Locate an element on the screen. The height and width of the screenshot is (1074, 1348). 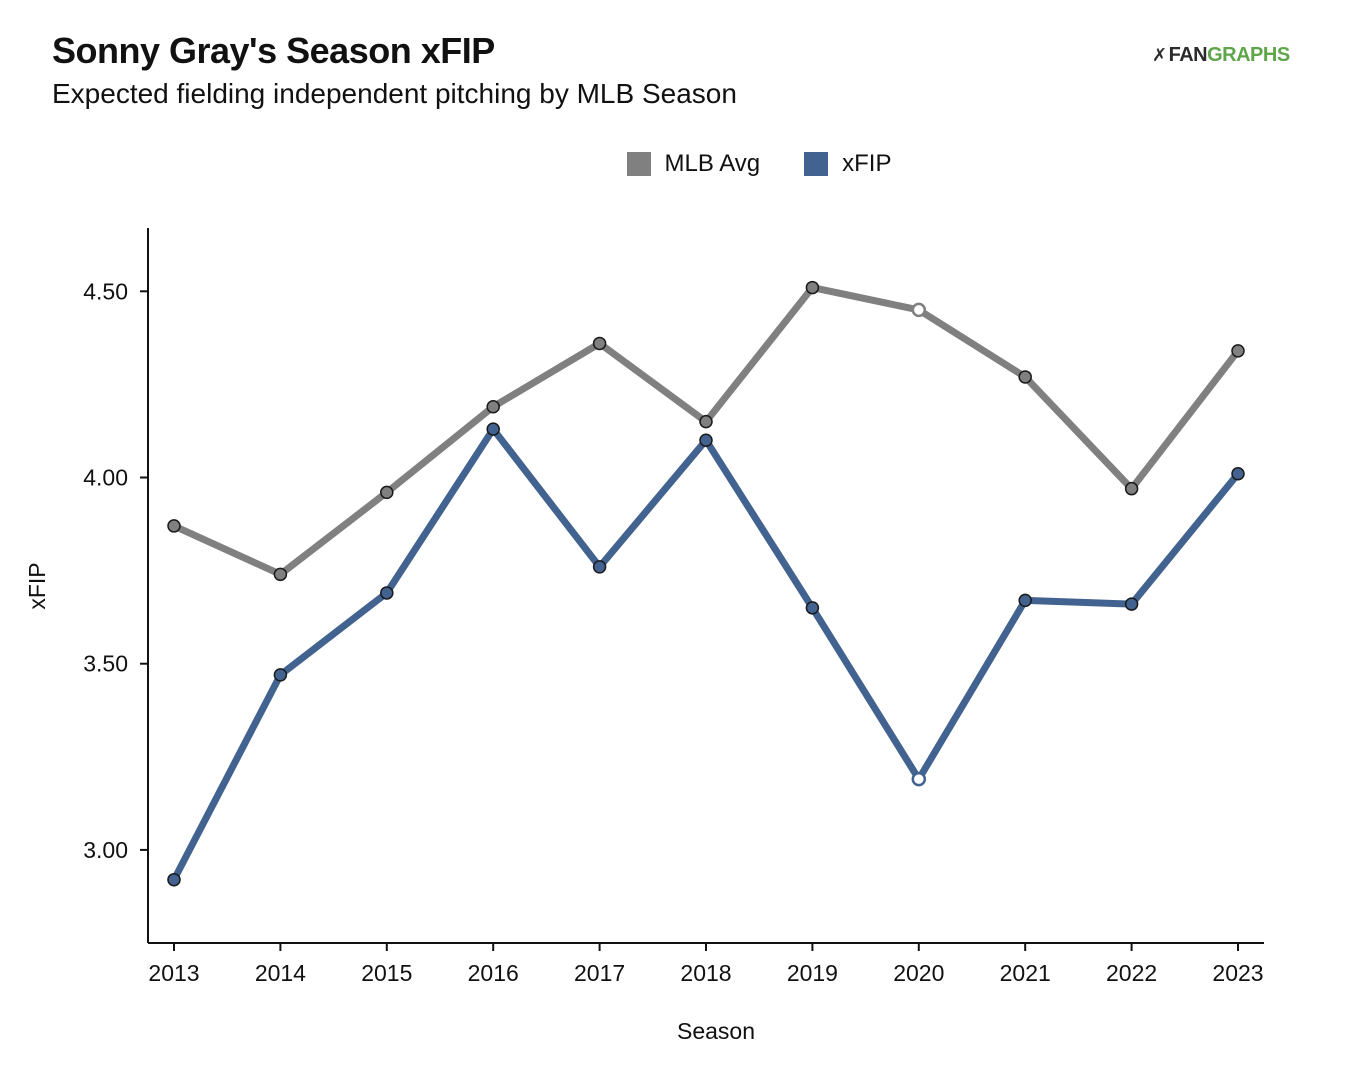
data-point-mlb-avg-2017 is located at coordinates (599, 343).